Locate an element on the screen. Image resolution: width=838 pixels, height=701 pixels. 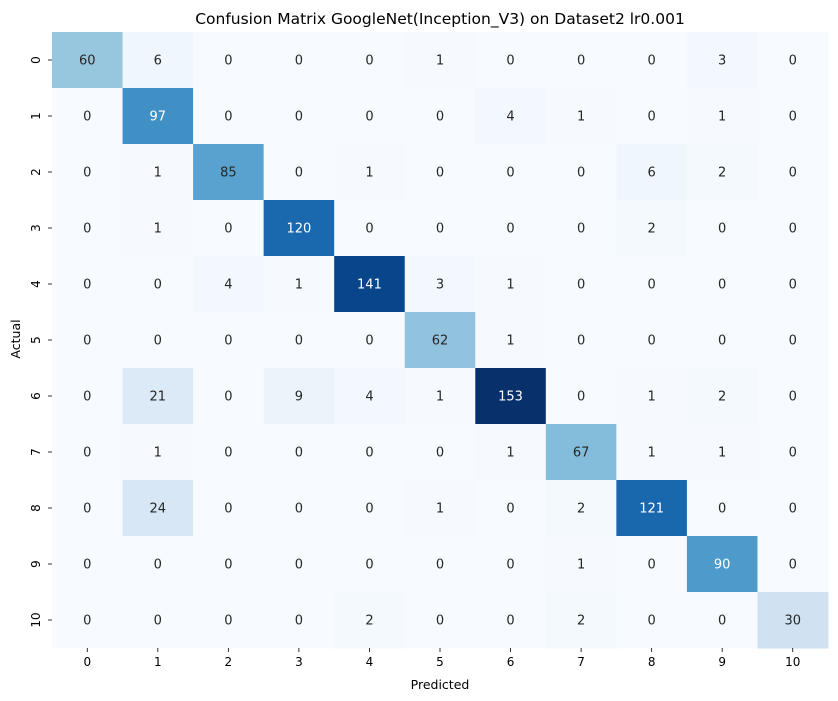
x-tick-label-6: 6 is located at coordinates (511, 662).